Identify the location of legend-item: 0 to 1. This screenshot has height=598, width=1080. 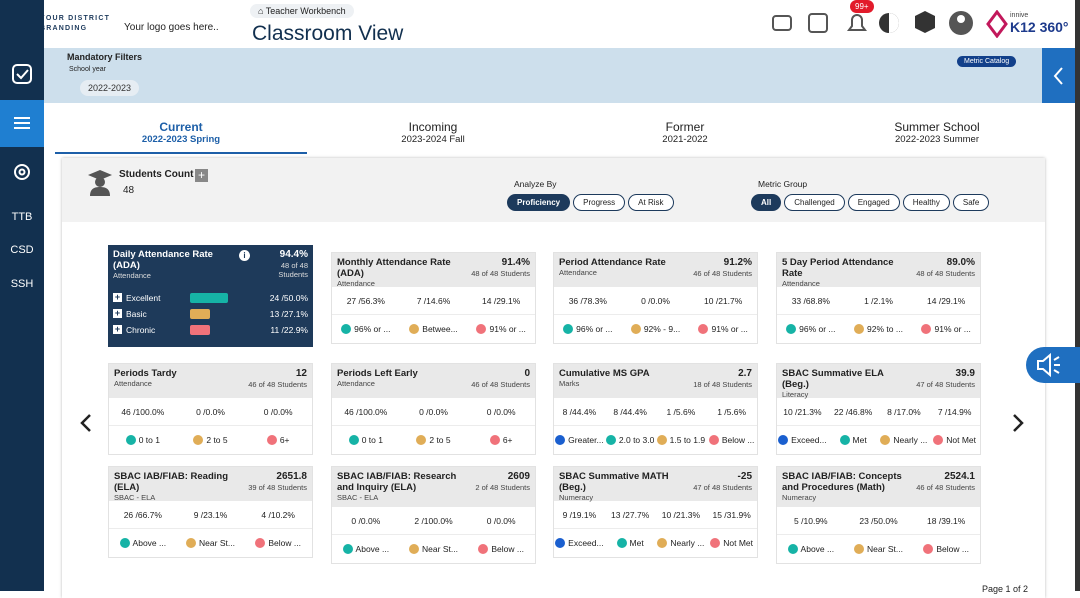
(143, 440).